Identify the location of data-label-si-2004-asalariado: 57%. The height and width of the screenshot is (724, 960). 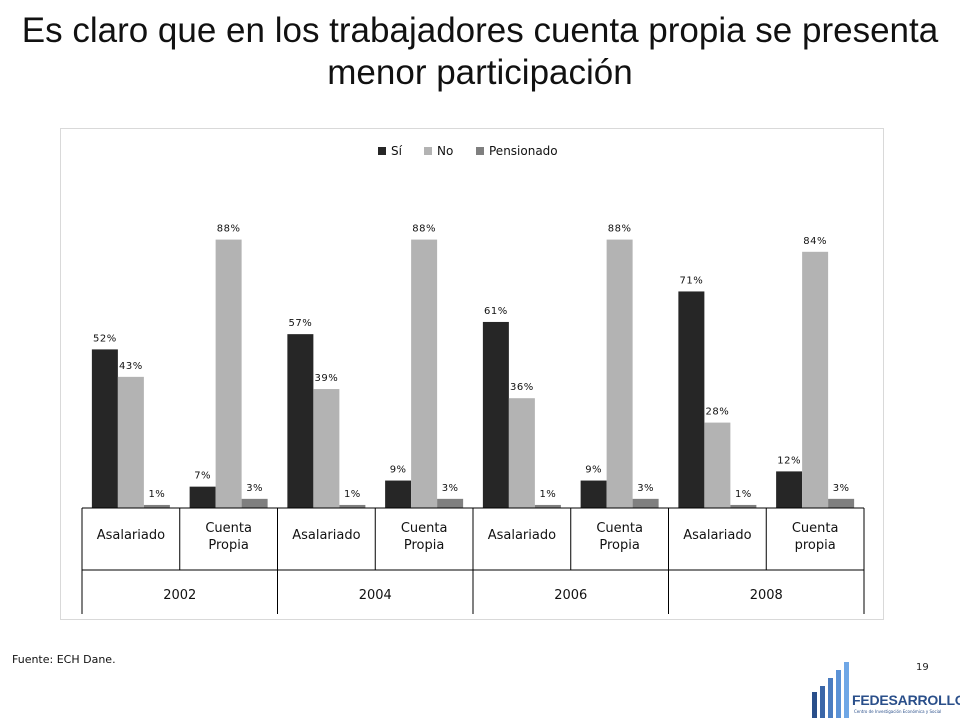
(301, 323).